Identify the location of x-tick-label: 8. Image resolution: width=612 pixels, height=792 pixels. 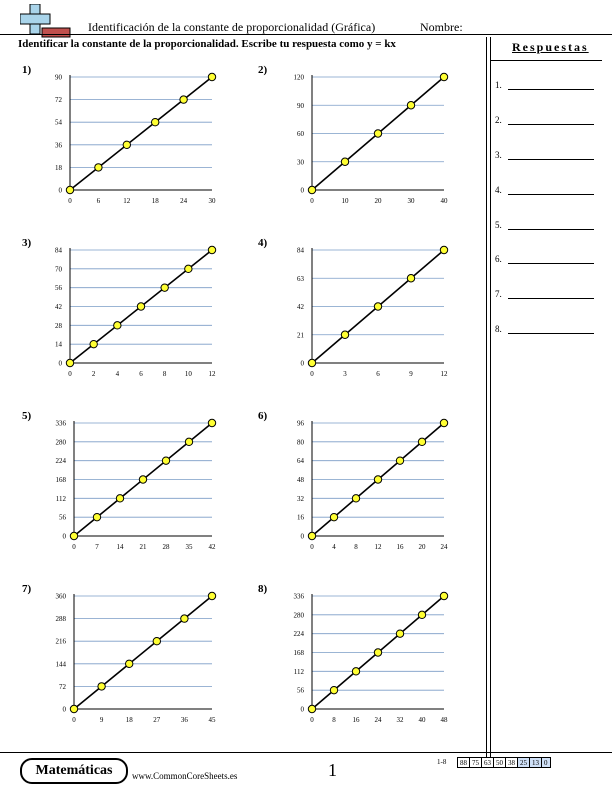
(165, 373).